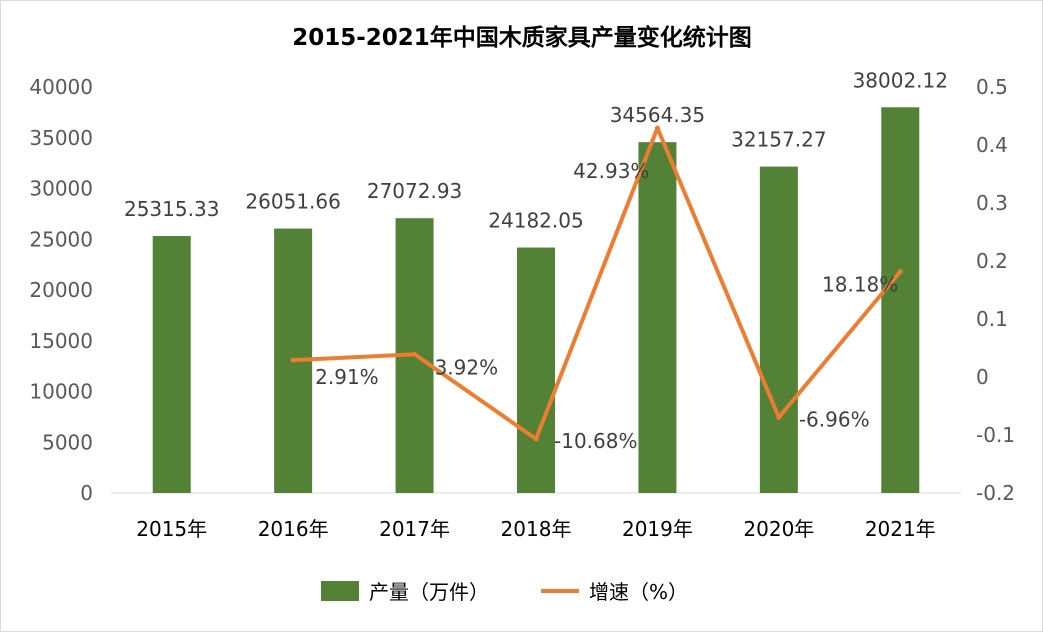 The image size is (1043, 633). Describe the element at coordinates (171, 529) in the screenshot. I see `category-label: 2015年` at that location.